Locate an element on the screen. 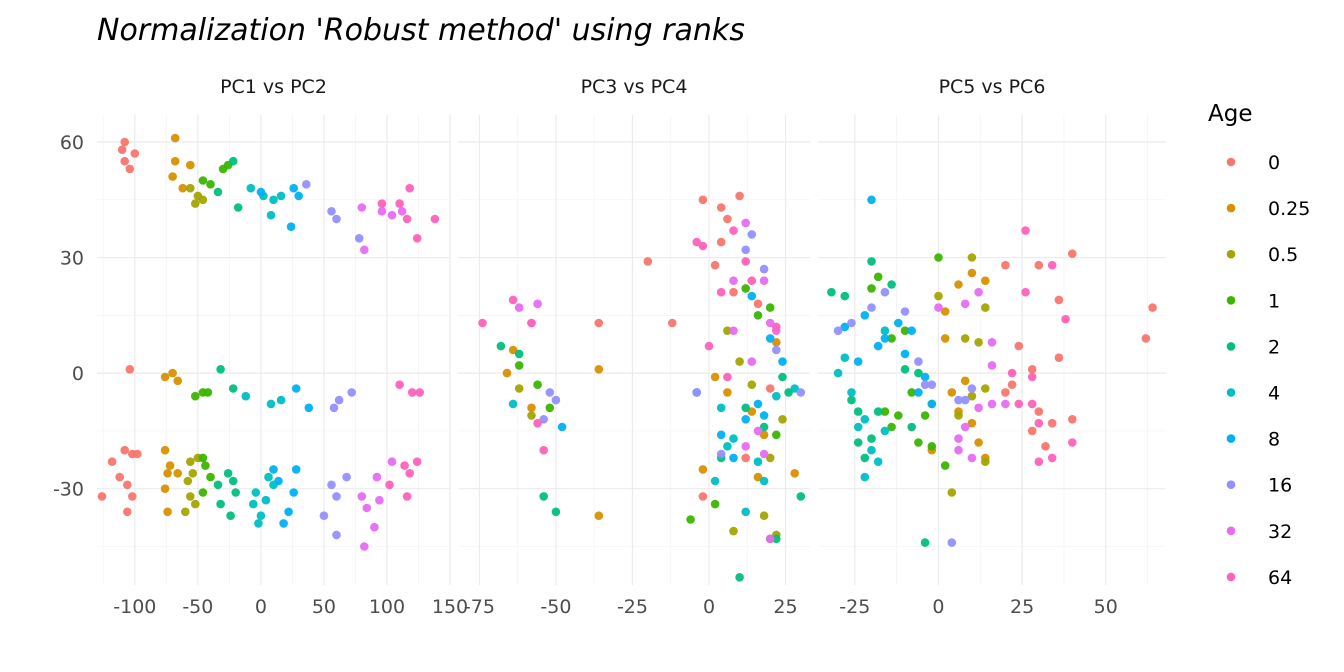  y-tick-label: 0 is located at coordinates (78, 374).